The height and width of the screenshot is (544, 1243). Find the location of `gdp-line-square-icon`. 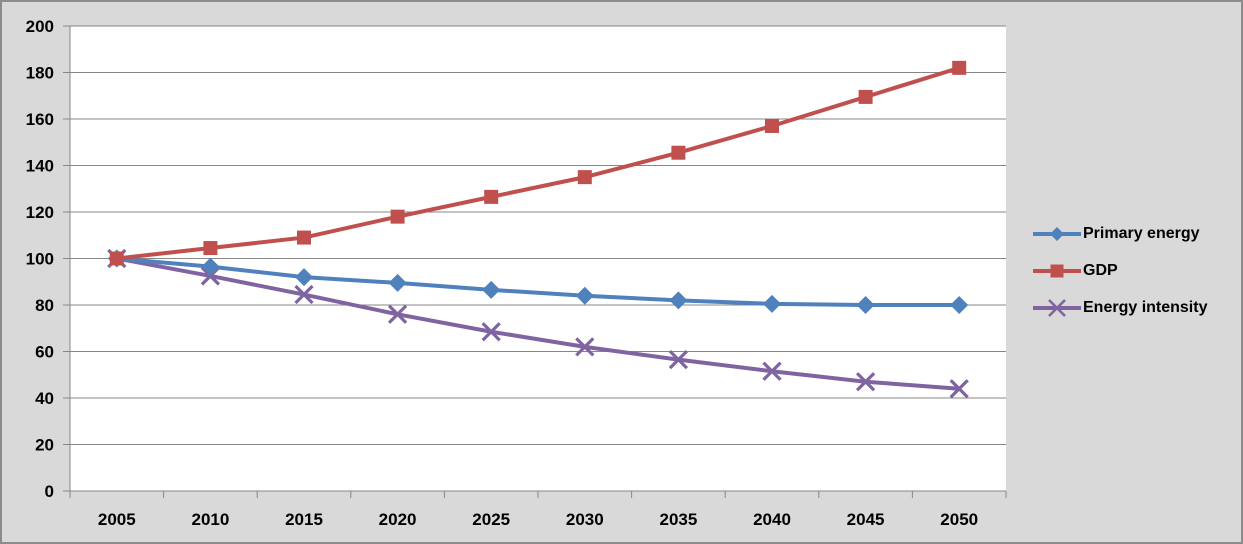

gdp-line-square-icon is located at coordinates (1057, 270).